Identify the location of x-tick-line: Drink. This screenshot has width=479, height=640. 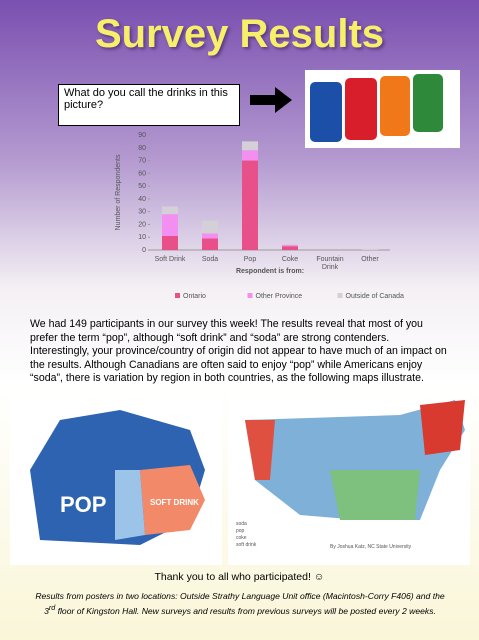
(330, 267).